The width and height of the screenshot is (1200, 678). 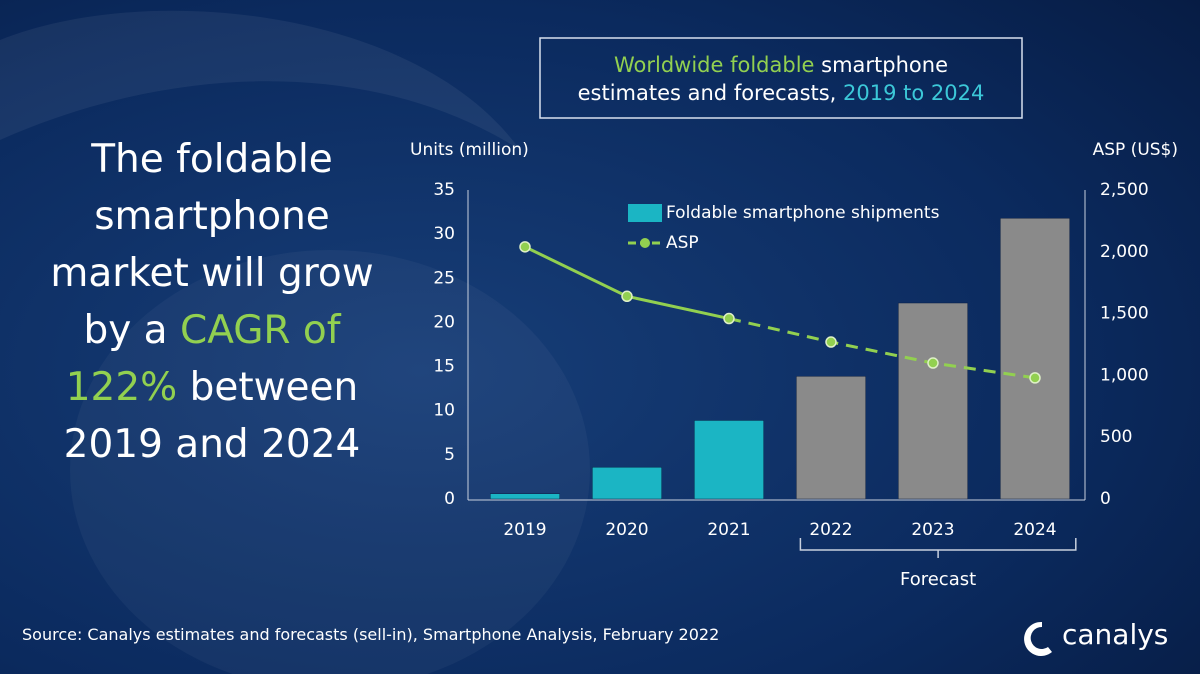 I want to click on logo: canalys, so click(x=1096, y=637).